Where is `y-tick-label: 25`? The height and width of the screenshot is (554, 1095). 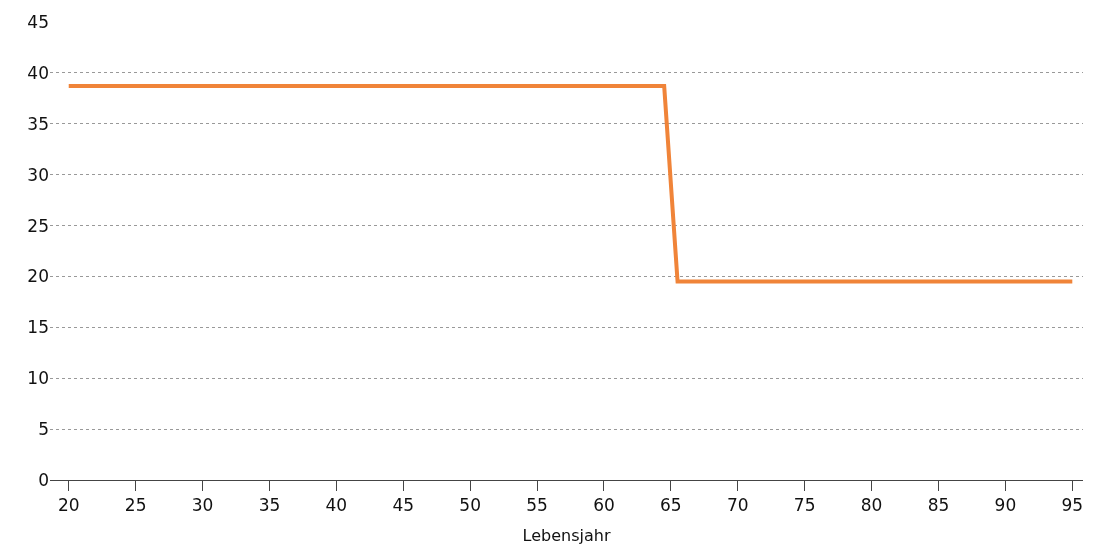
y-tick-label: 25 is located at coordinates (38, 225).